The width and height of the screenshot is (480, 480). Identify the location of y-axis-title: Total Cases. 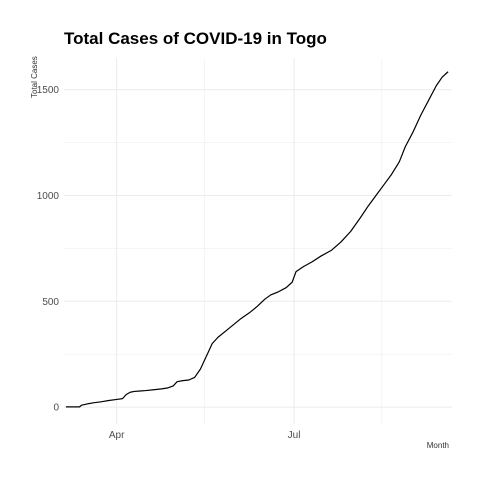
(34, 77).